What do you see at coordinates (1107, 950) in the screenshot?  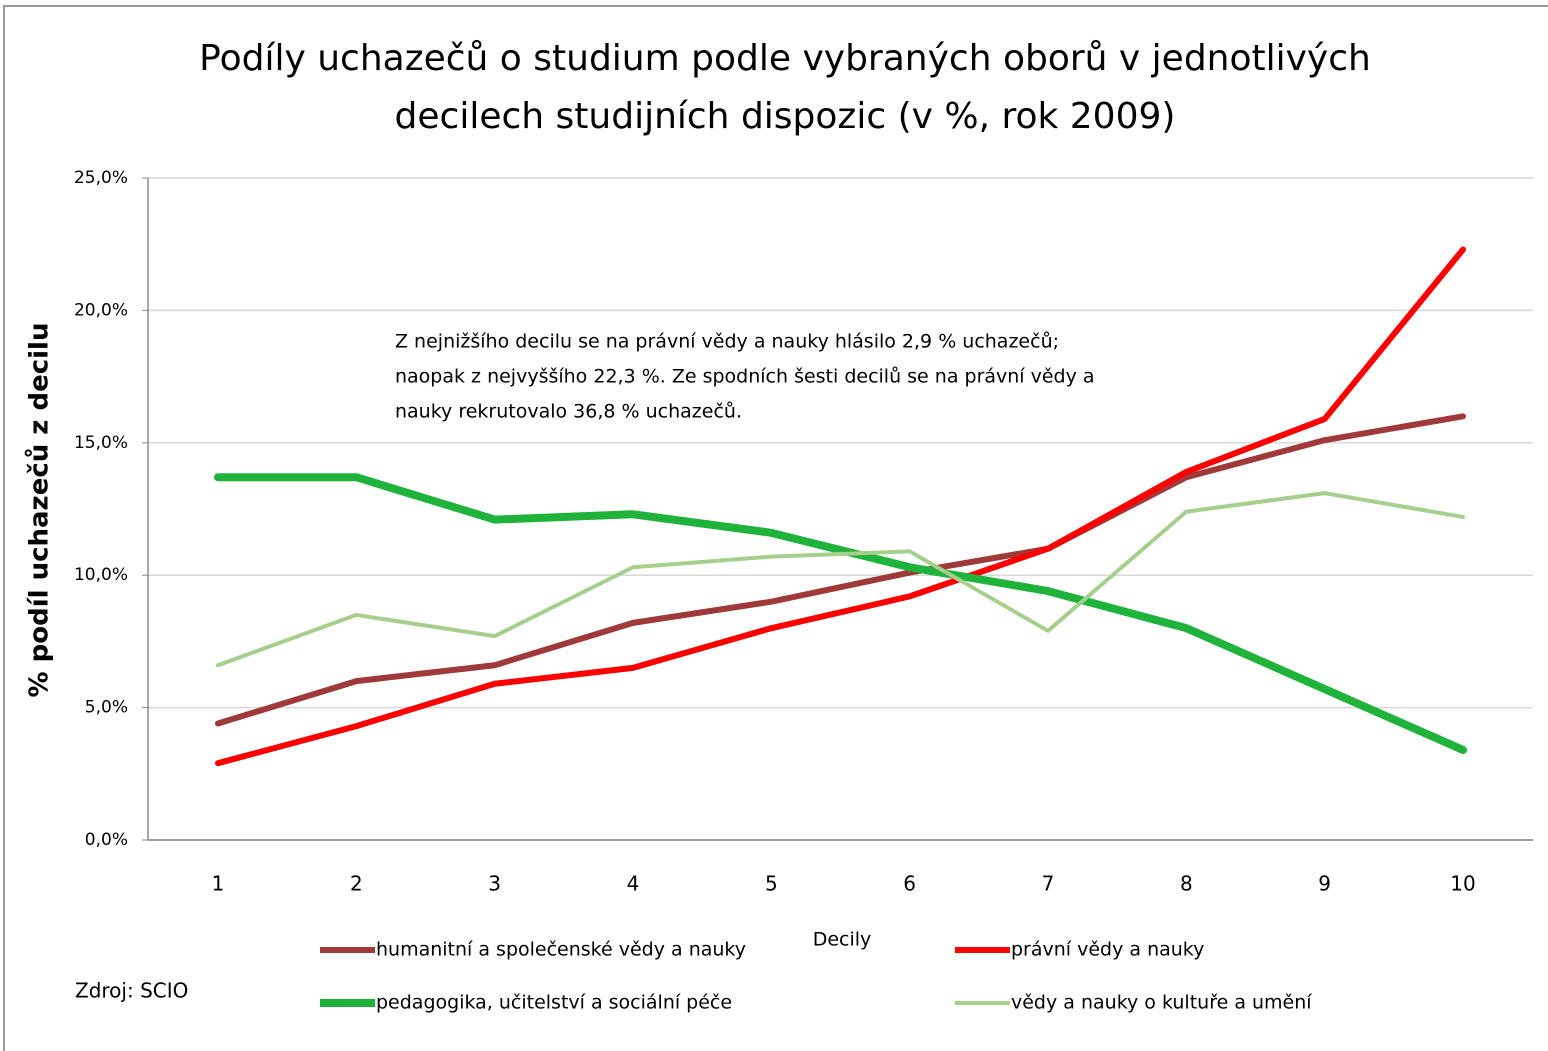 I see `legend-label: právní vědy a nauky` at bounding box center [1107, 950].